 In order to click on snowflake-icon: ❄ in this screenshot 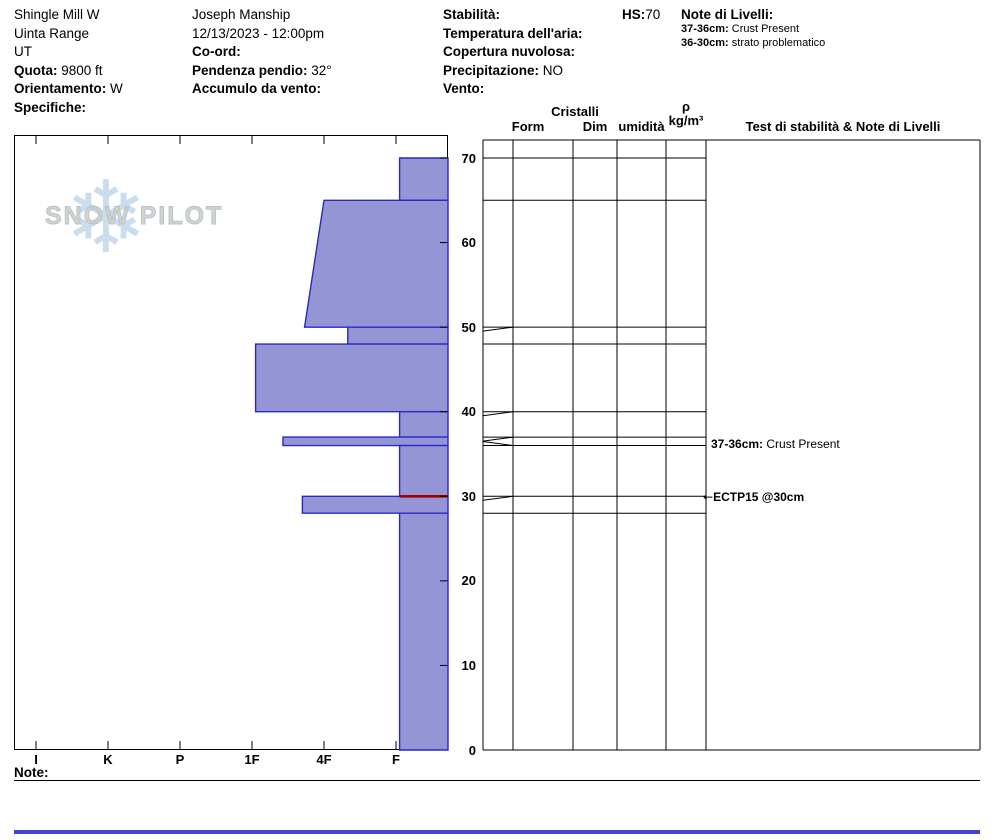, I will do `click(106, 217)`.